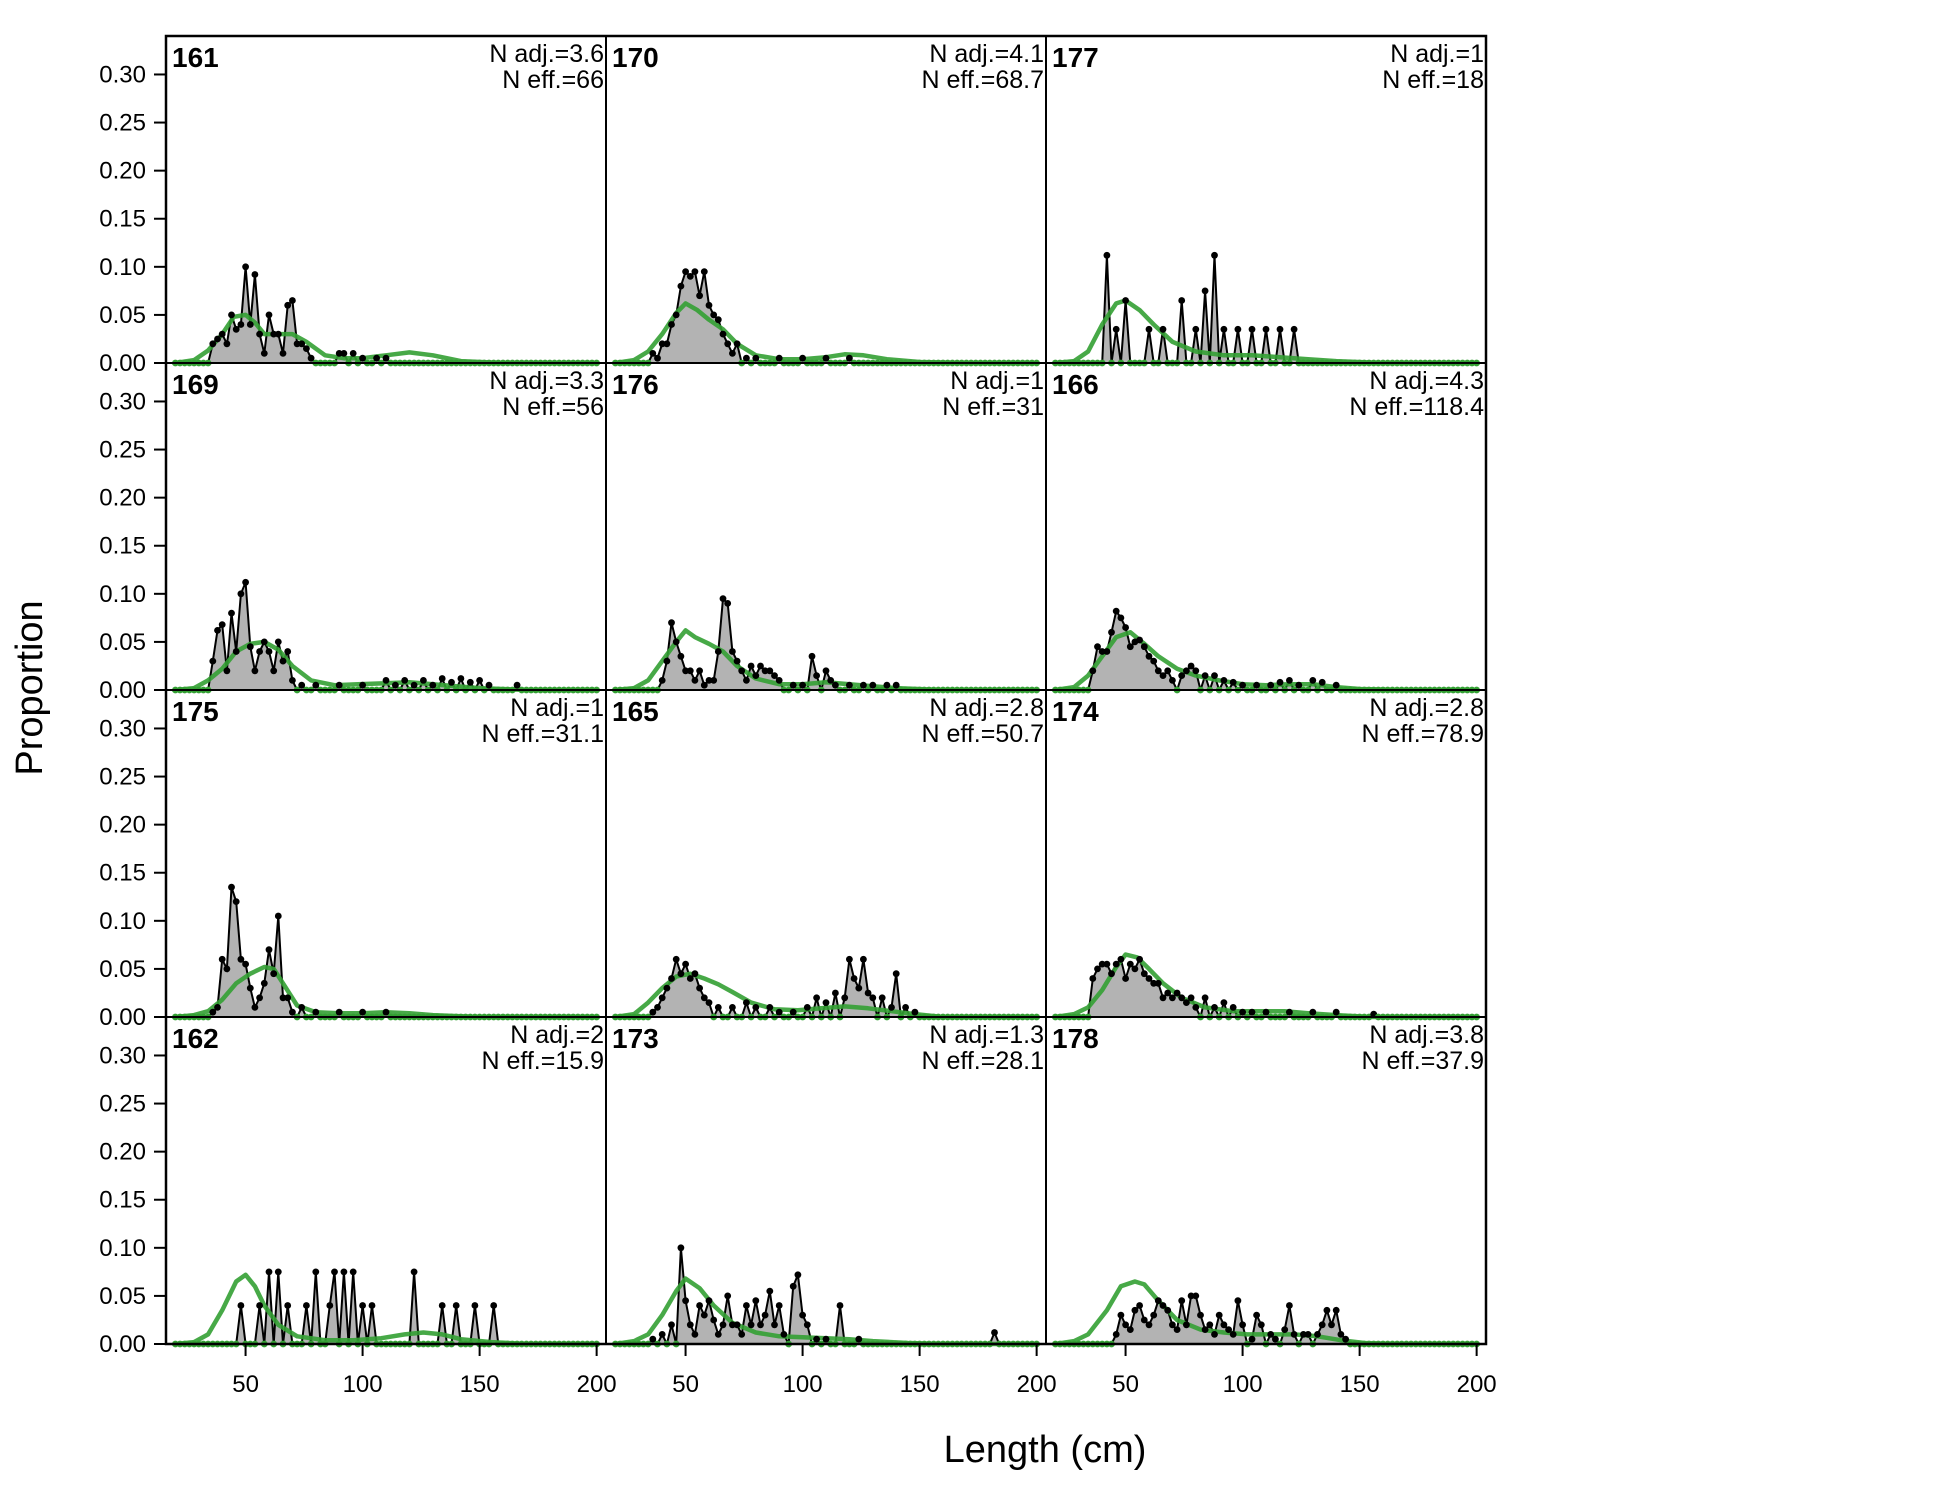 This screenshot has width=1950, height=1500. I want to click on n-eff-label: N eff.=37.9, so click(1422, 1061).